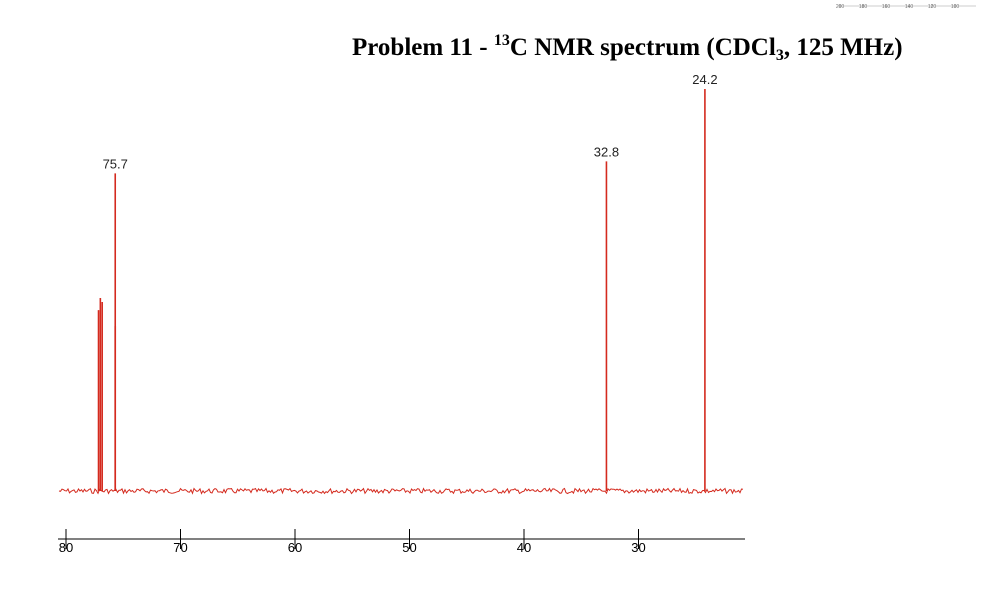  I want to click on title-prefix: Problem 11 -, so click(423, 47).